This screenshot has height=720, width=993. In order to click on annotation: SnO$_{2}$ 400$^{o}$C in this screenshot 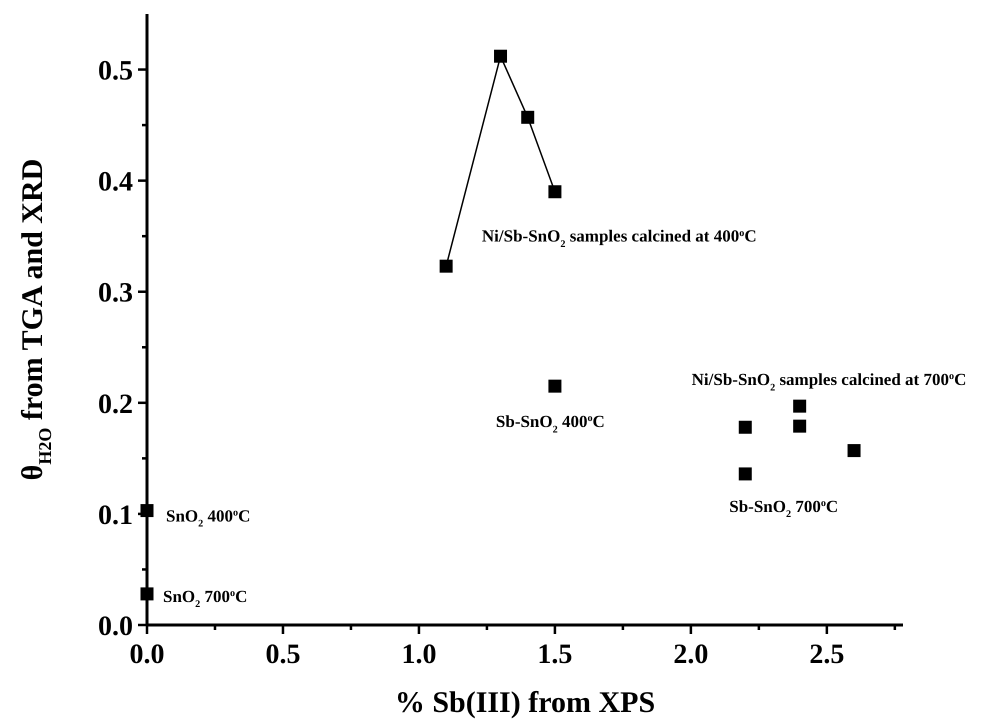, I will do `click(208, 518)`.